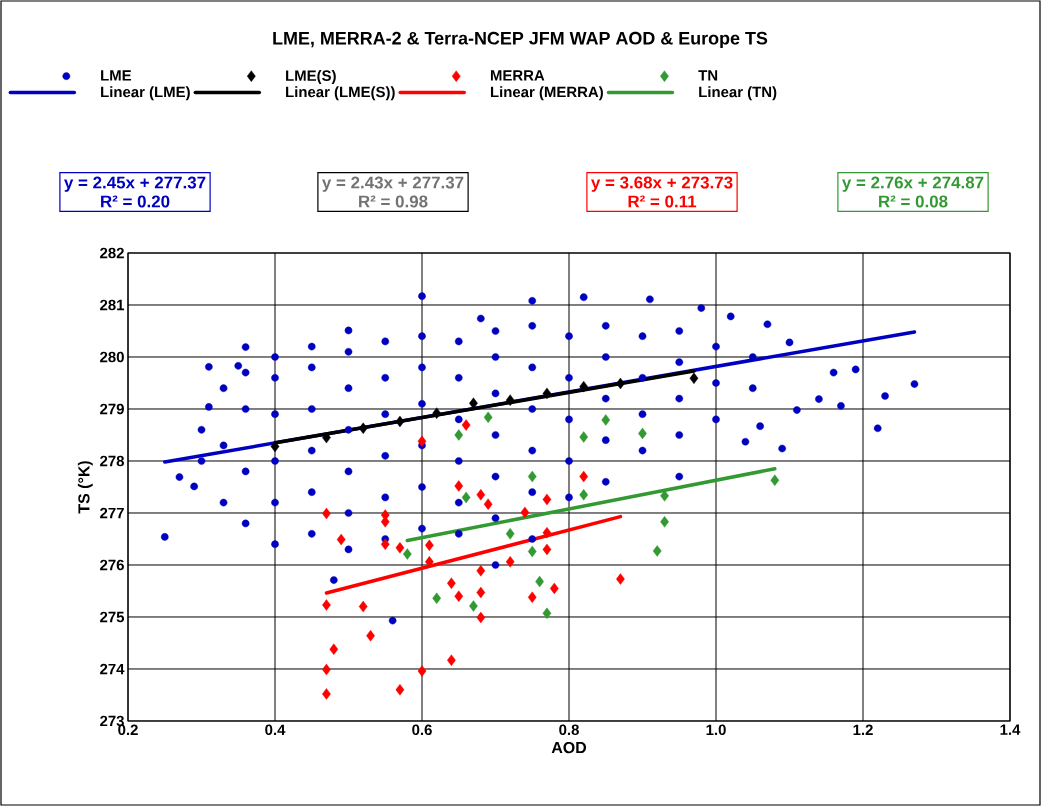 Image resolution: width=1041 pixels, height=806 pixels. Describe the element at coordinates (112, 357) in the screenshot. I see `y-tick-label: 280` at that location.